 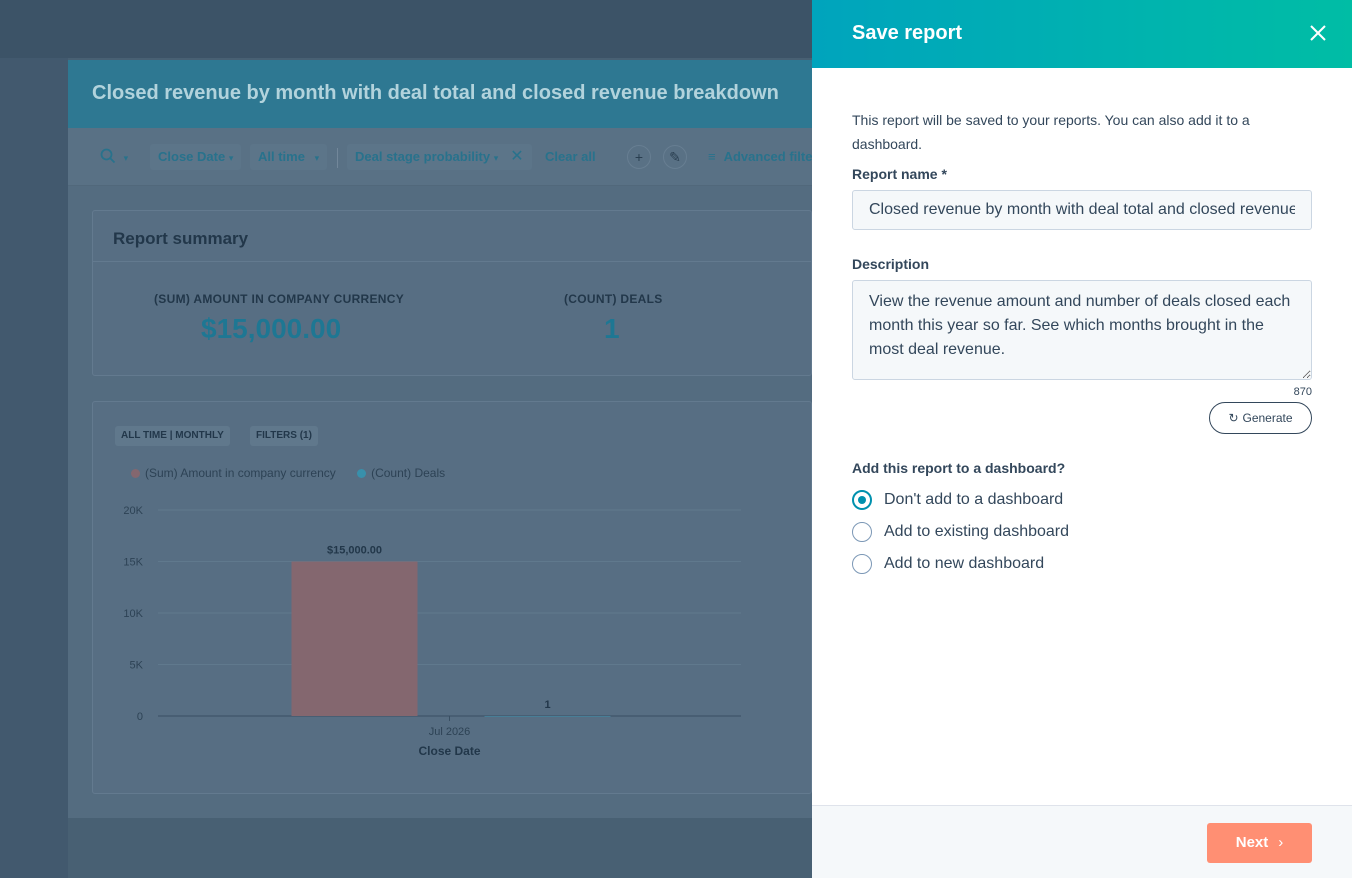 I want to click on kpi-label-deals: (COUNT) DEALS, so click(x=613, y=299).